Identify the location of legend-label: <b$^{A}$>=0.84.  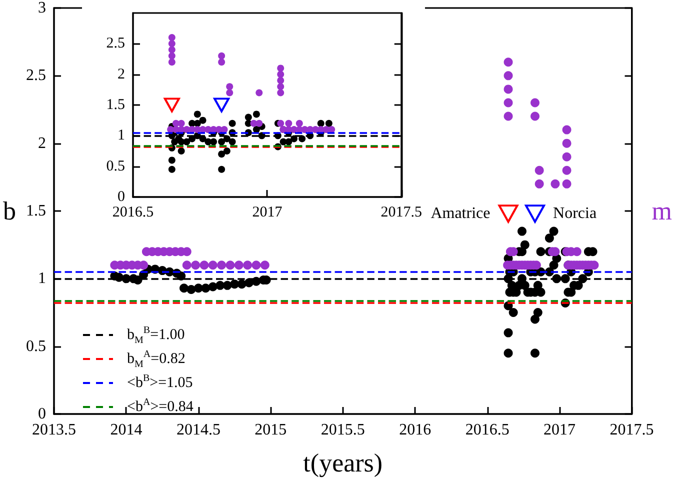
(160, 406).